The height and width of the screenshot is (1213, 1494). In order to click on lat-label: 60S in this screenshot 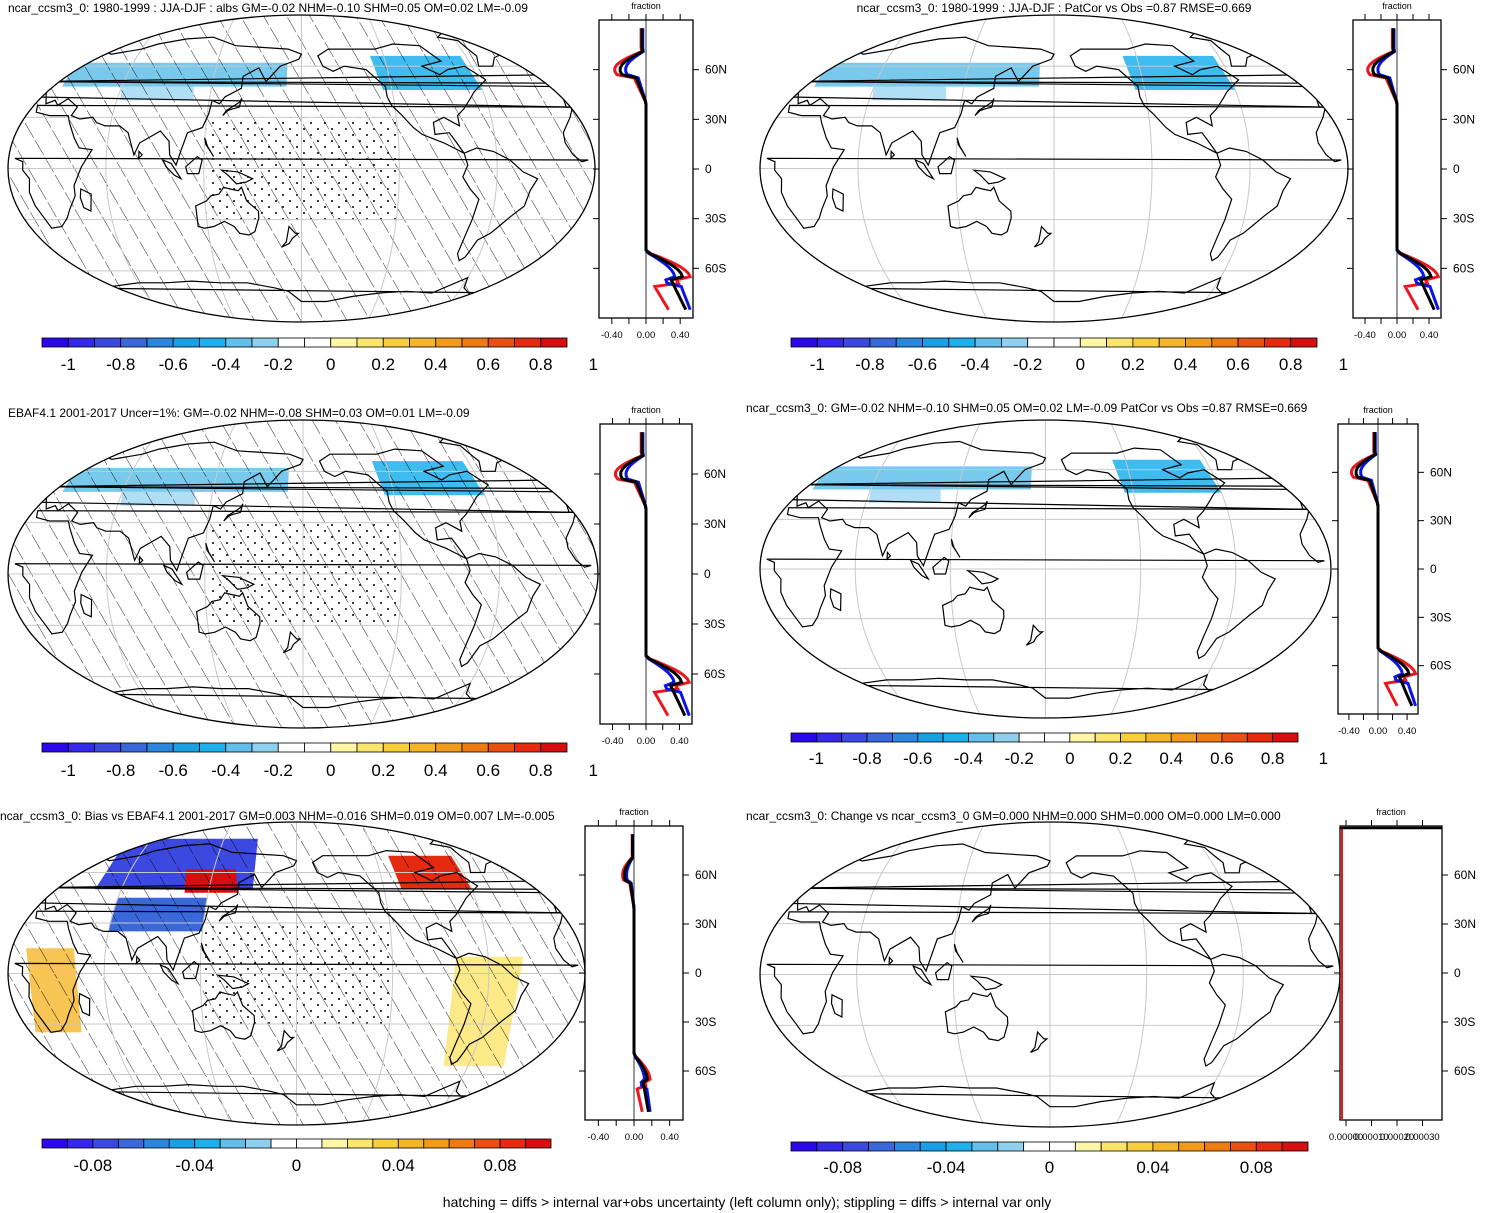, I will do `click(714, 674)`.